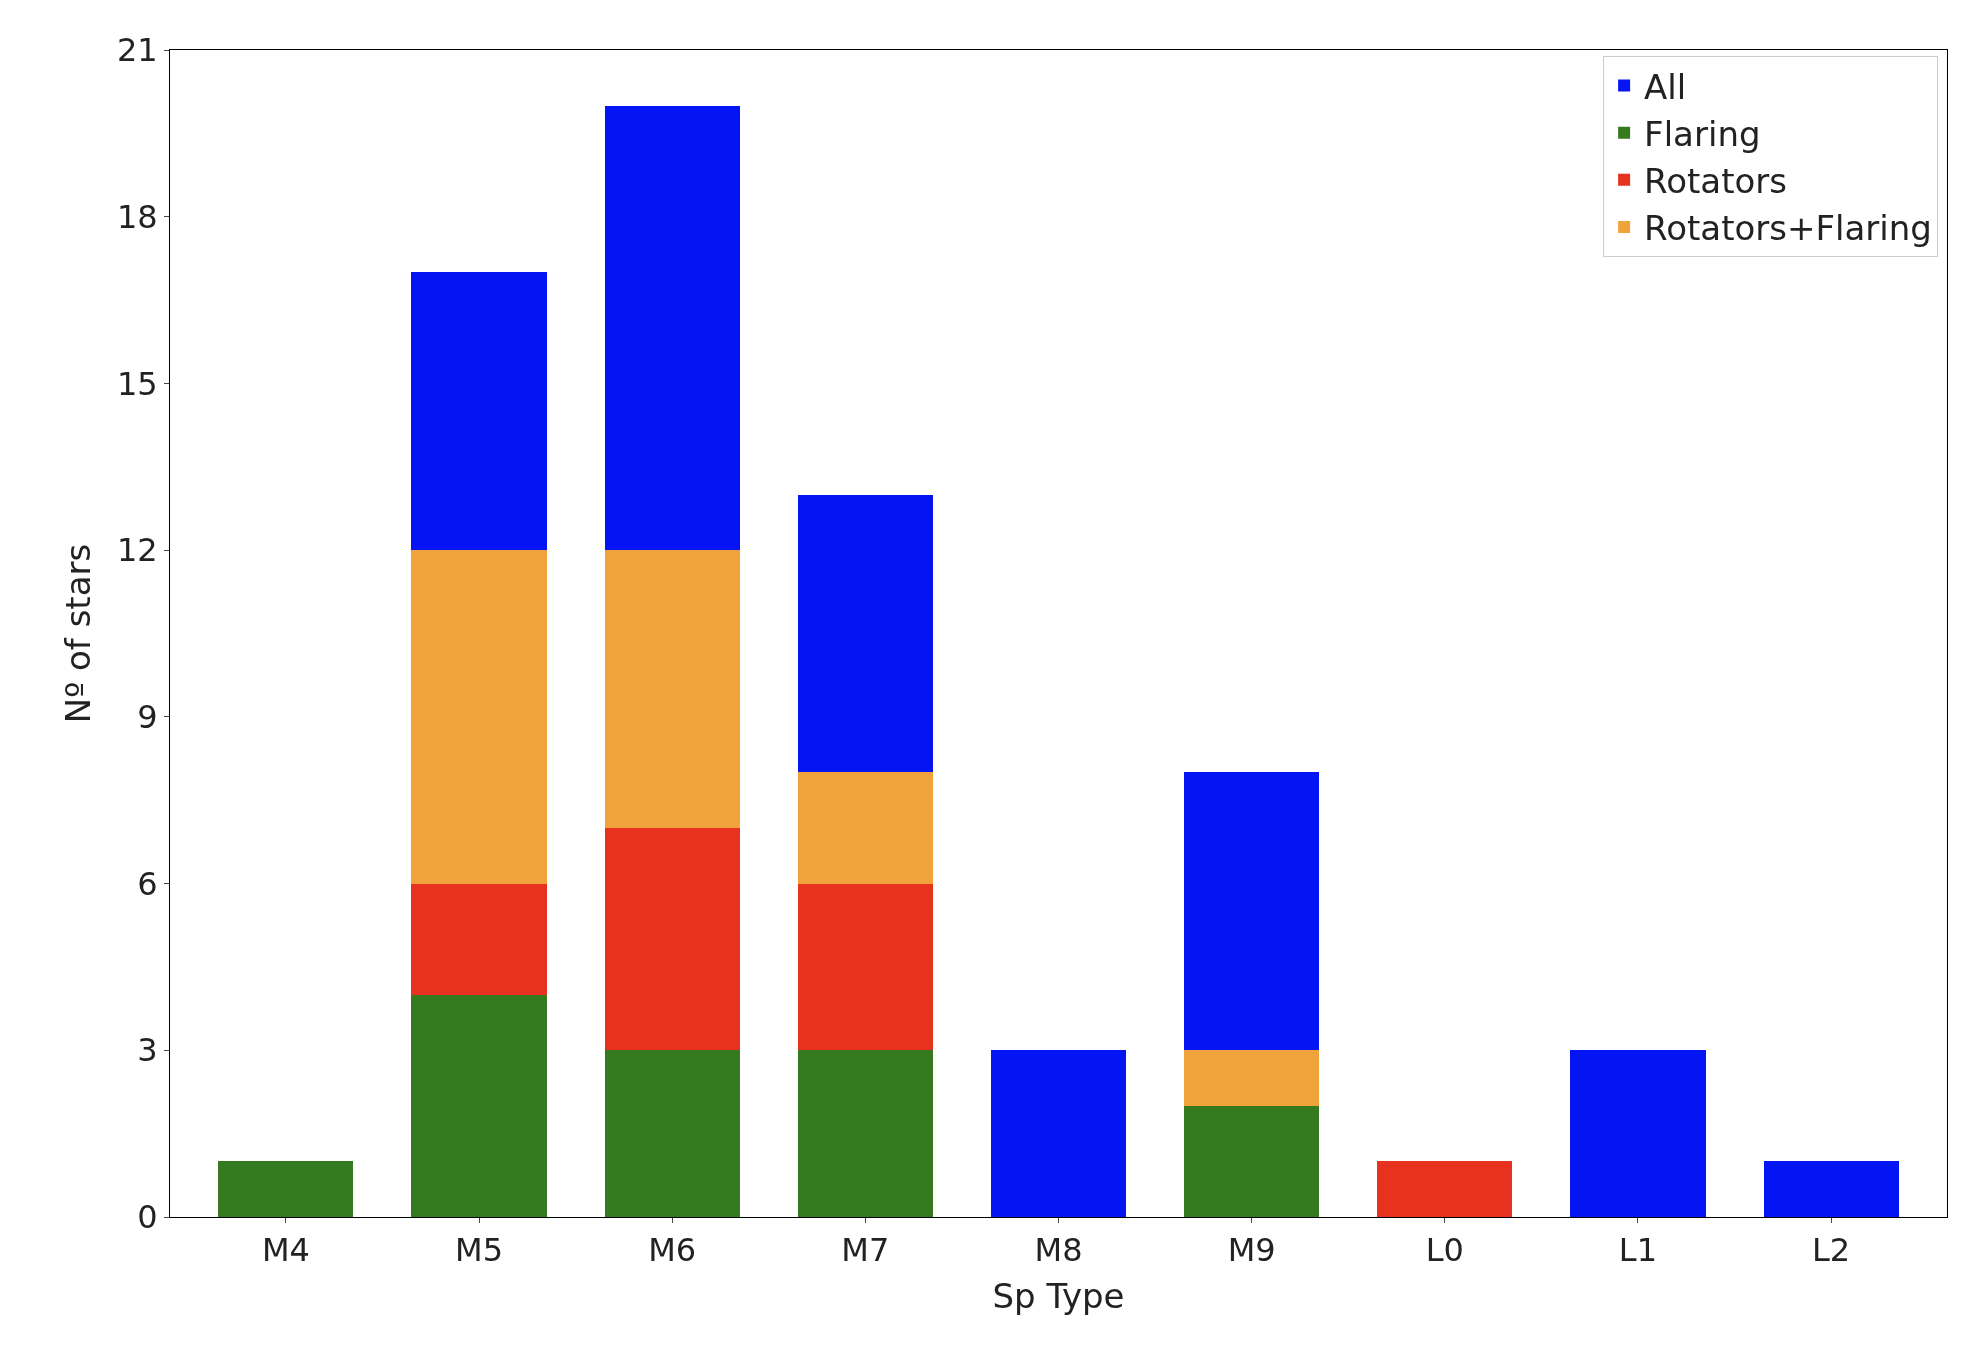 The height and width of the screenshot is (1367, 1967). What do you see at coordinates (147, 1050) in the screenshot?
I see `y-tick-label: 3` at bounding box center [147, 1050].